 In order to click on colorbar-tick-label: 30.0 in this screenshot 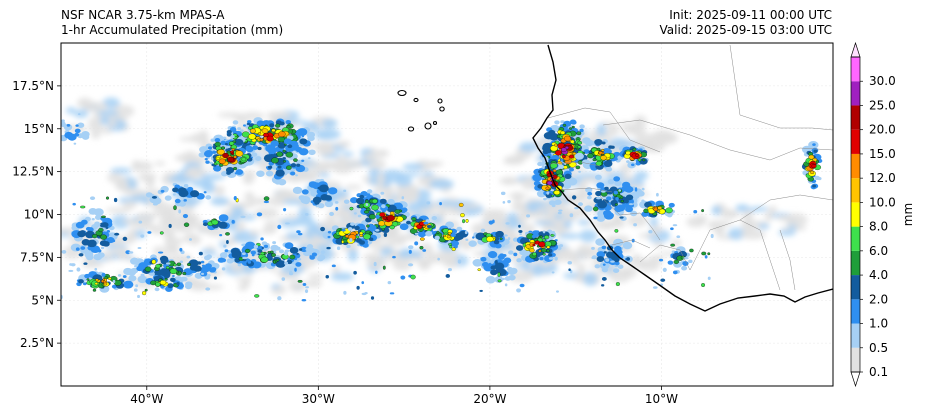, I will do `click(882, 81)`.